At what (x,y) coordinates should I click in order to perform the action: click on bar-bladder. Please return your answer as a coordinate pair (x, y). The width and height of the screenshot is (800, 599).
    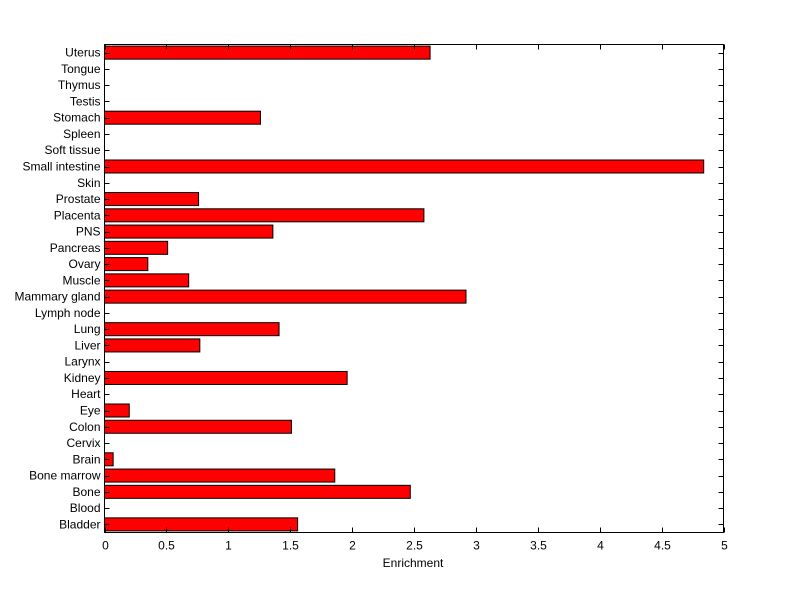
    Looking at the image, I should click on (201, 524).